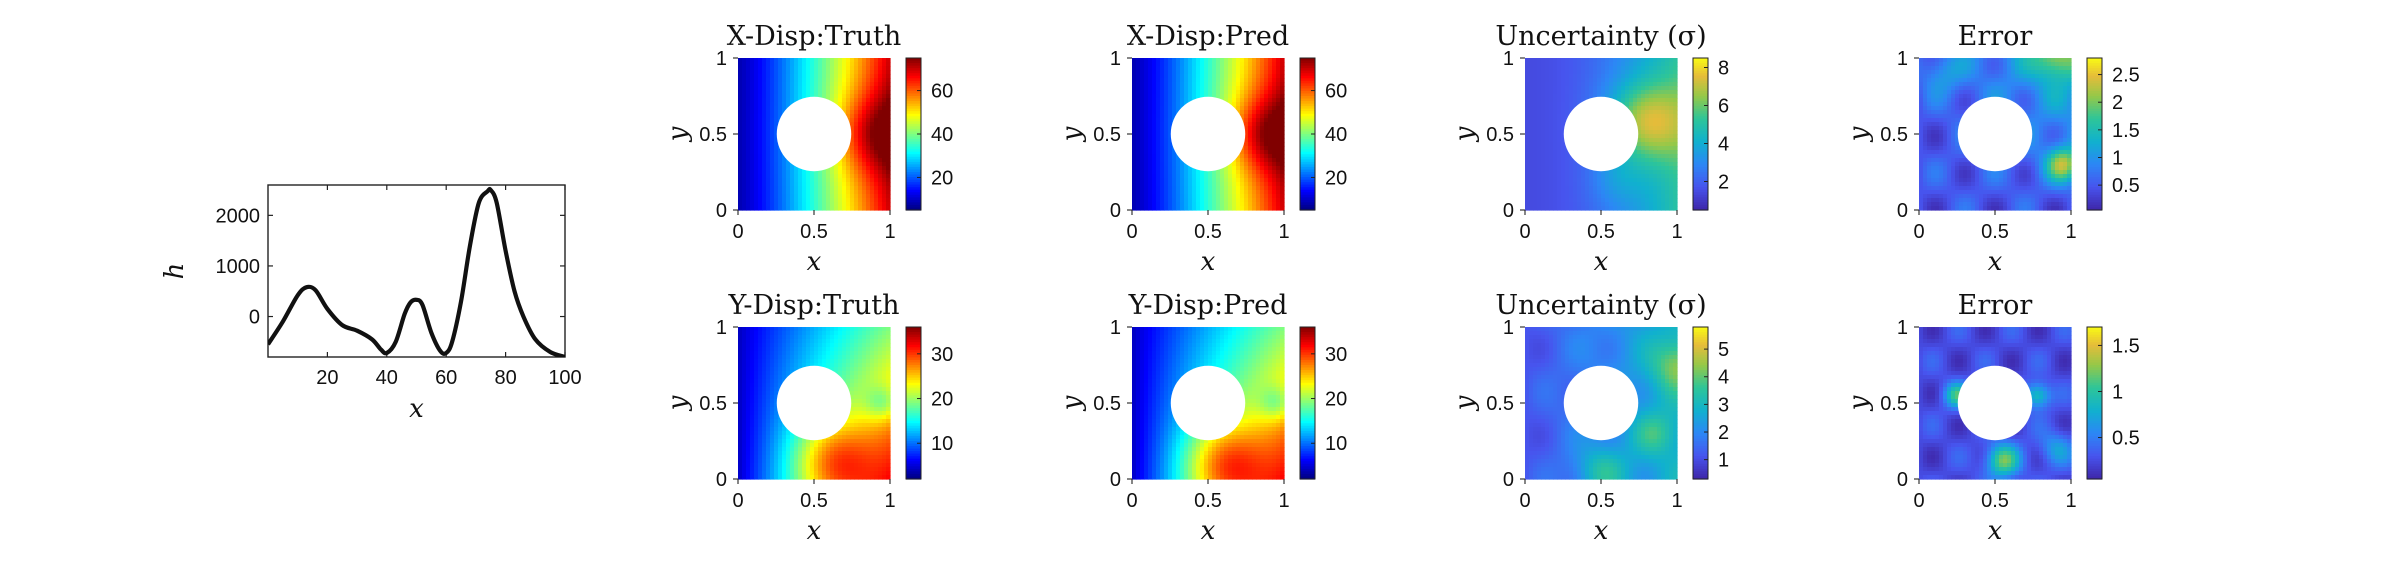  I want to click on xdisp-error-panel: Error 00 0.5 0.5 1 1 x y 0.5 1 1.5 2 2.5, so click(1992, 149).